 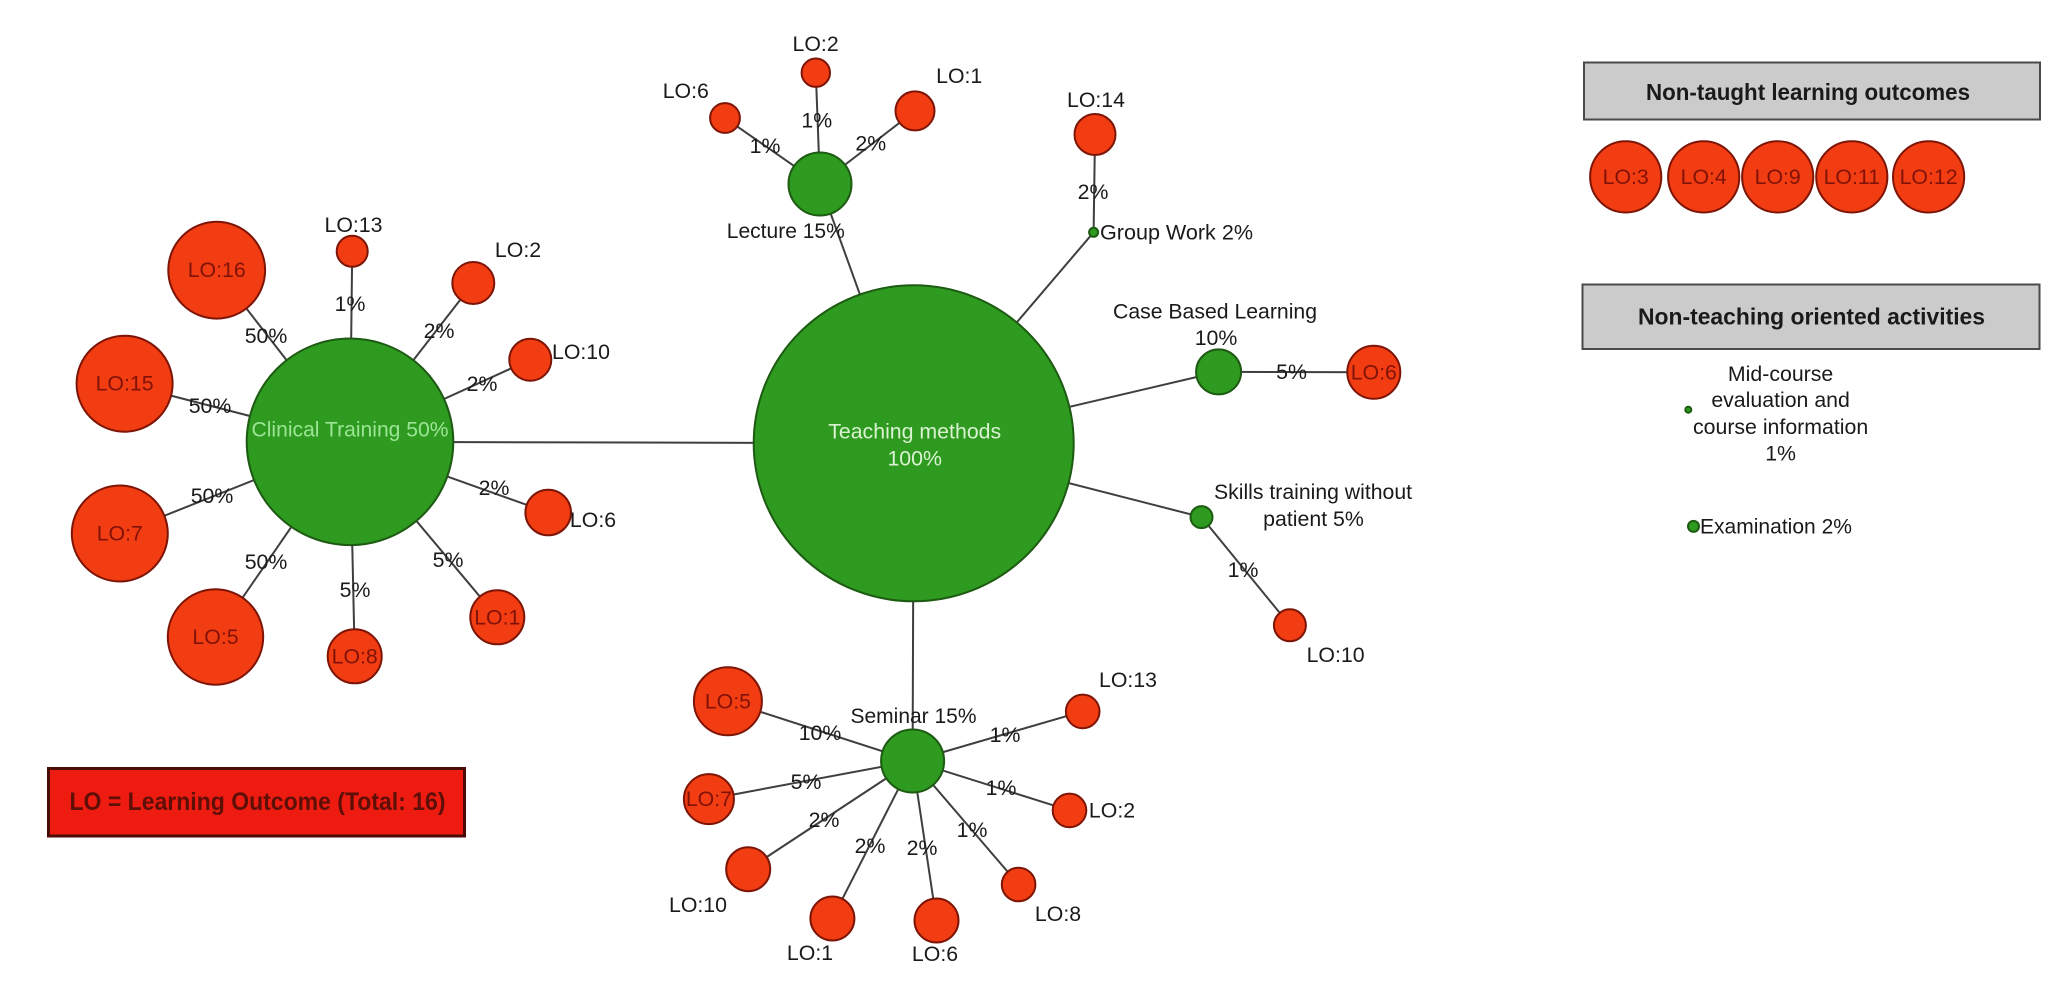 I want to click on svg-text: Examination 2%, so click(x=1776, y=526).